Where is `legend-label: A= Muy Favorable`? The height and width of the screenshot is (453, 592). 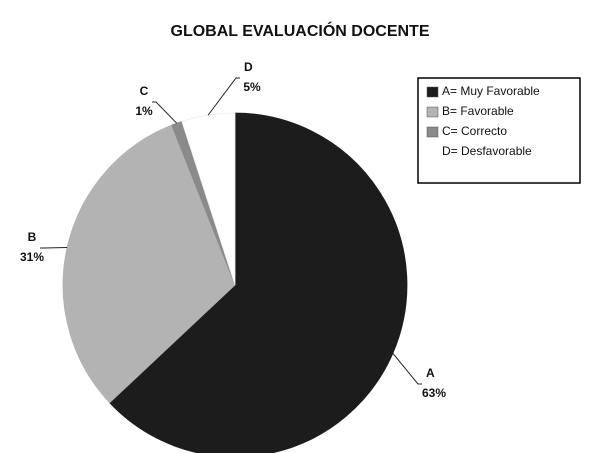
legend-label: A= Muy Favorable is located at coordinates (491, 91).